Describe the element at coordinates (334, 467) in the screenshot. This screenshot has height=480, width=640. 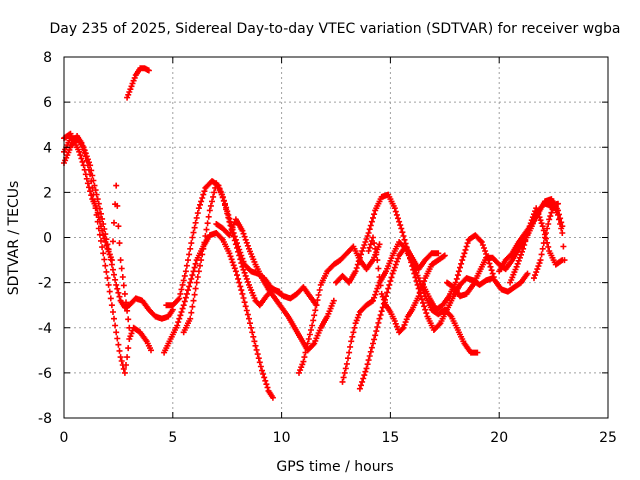
I see `x-axis-label: GPS time / hours` at that location.